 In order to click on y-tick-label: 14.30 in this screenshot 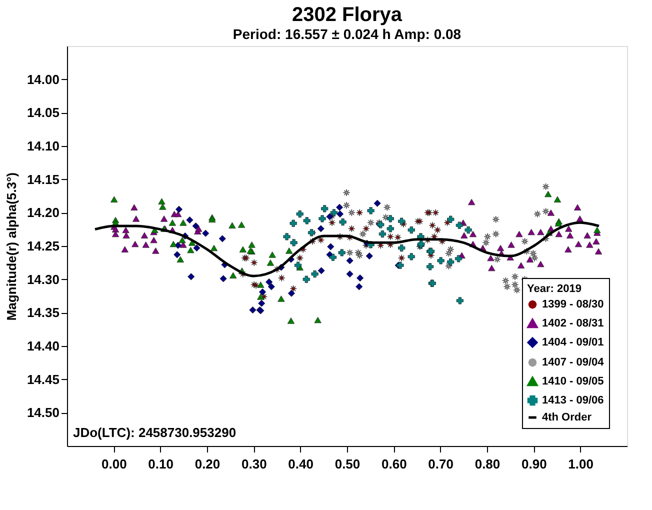, I will do `click(43, 279)`.